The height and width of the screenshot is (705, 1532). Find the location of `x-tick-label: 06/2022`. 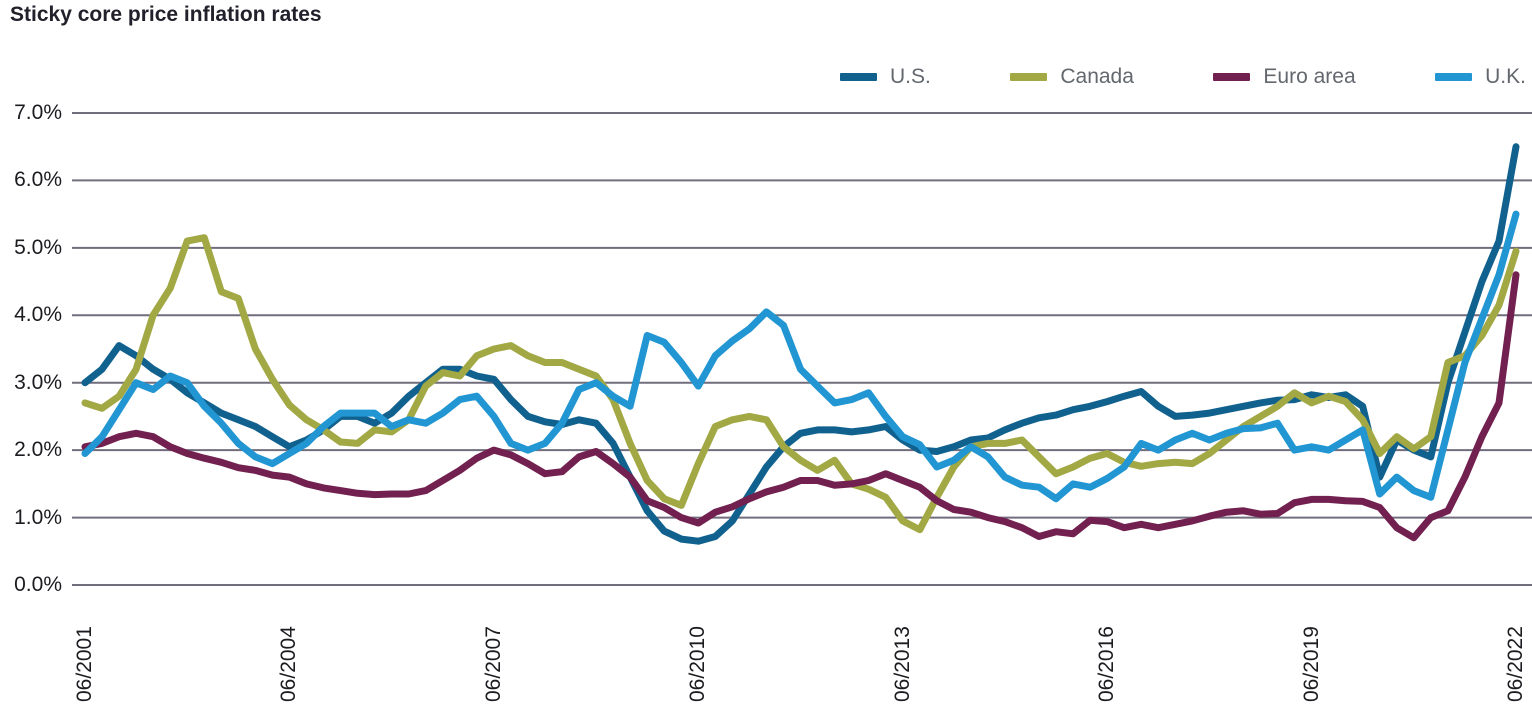

x-tick-label: 06/2022 is located at coordinates (1515, 664).